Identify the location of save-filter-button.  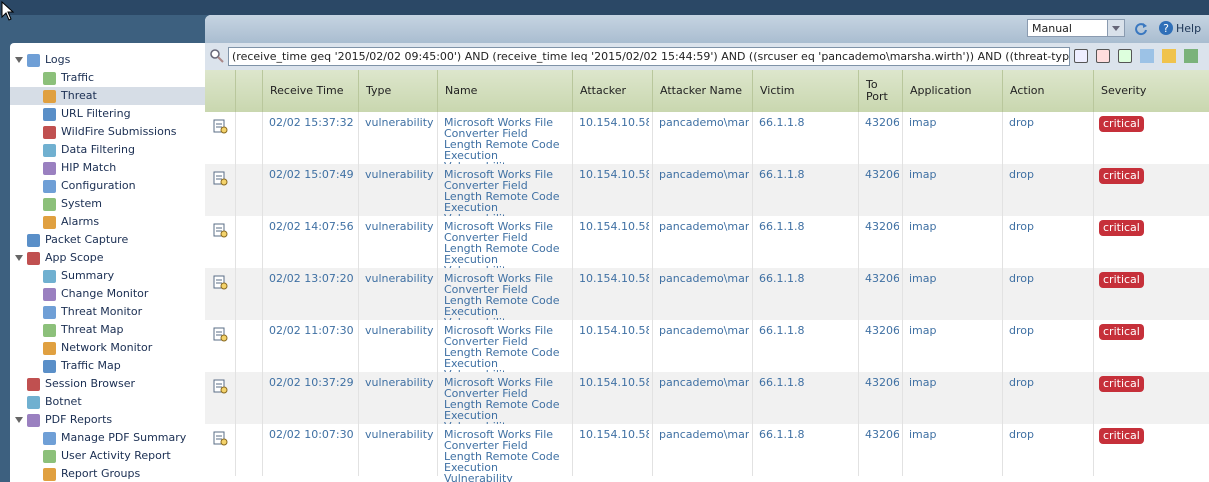
(1147, 56).